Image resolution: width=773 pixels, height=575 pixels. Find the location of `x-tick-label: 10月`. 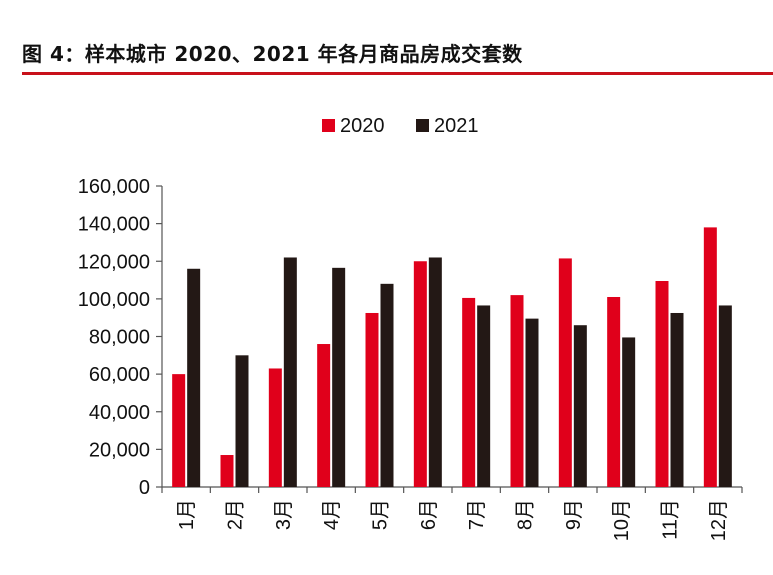

x-tick-label: 10月 is located at coordinates (622, 520).